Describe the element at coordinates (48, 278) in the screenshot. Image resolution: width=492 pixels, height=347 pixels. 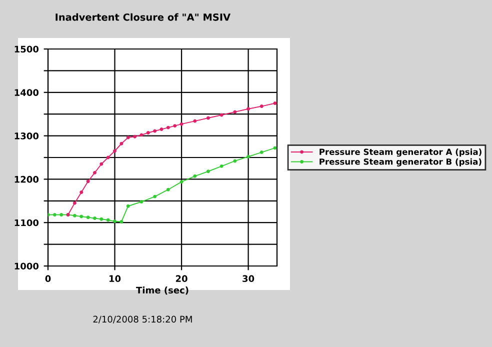
I see `x-tick-label: 0` at that location.